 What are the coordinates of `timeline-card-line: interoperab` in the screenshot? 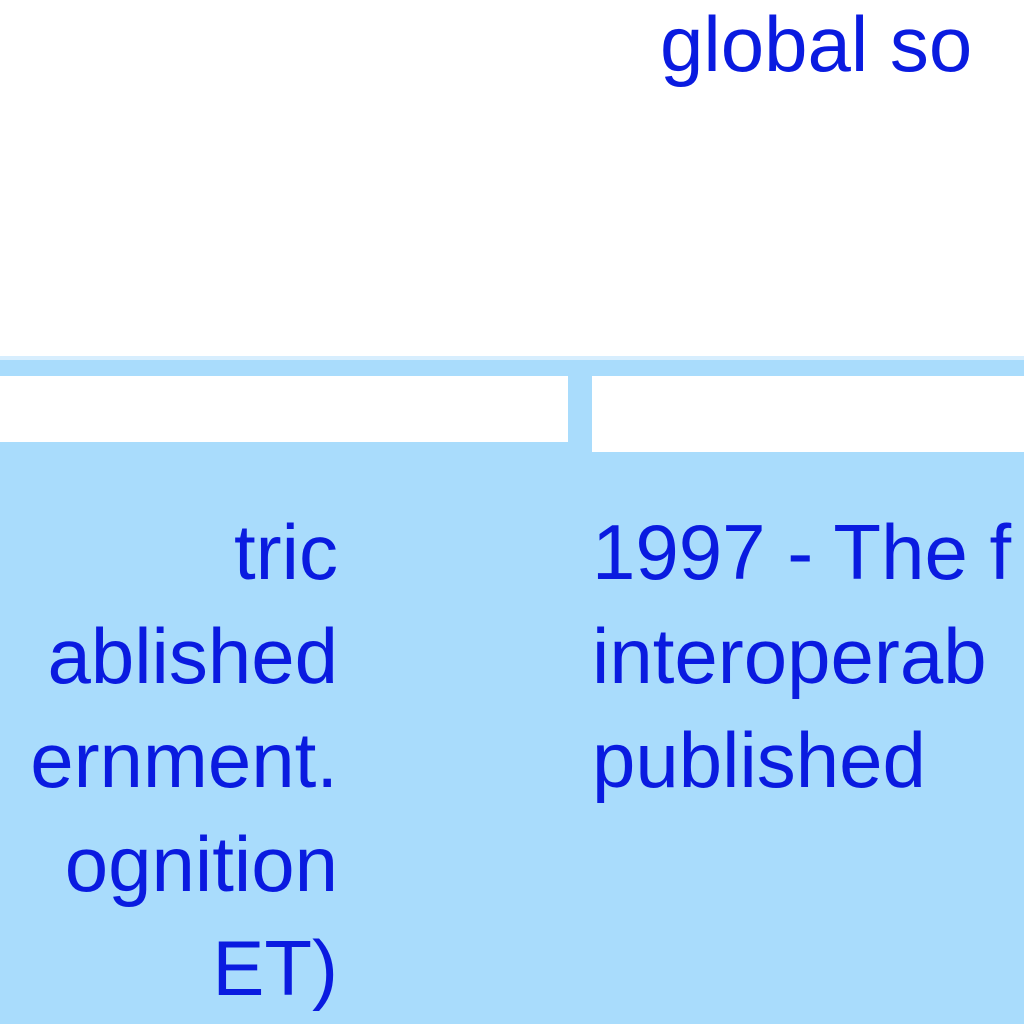 It's located at (789, 656).